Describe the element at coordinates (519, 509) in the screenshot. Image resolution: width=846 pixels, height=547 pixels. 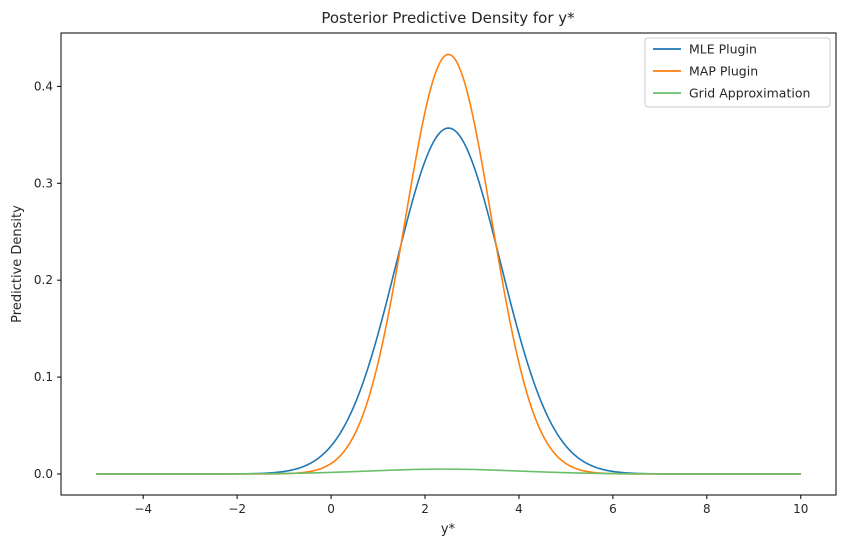
I see `x-tick-label: 4` at that location.